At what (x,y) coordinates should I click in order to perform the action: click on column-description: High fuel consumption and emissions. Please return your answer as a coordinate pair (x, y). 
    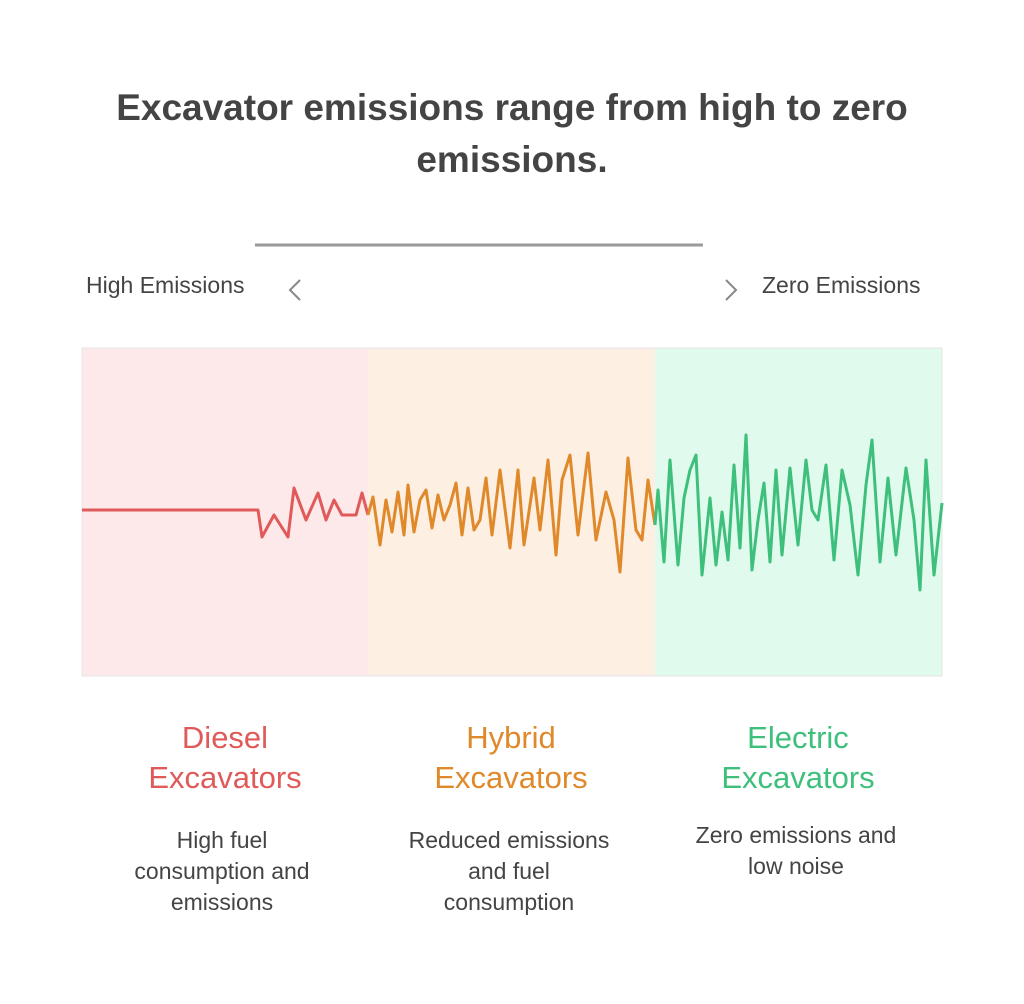
    Looking at the image, I should click on (222, 871).